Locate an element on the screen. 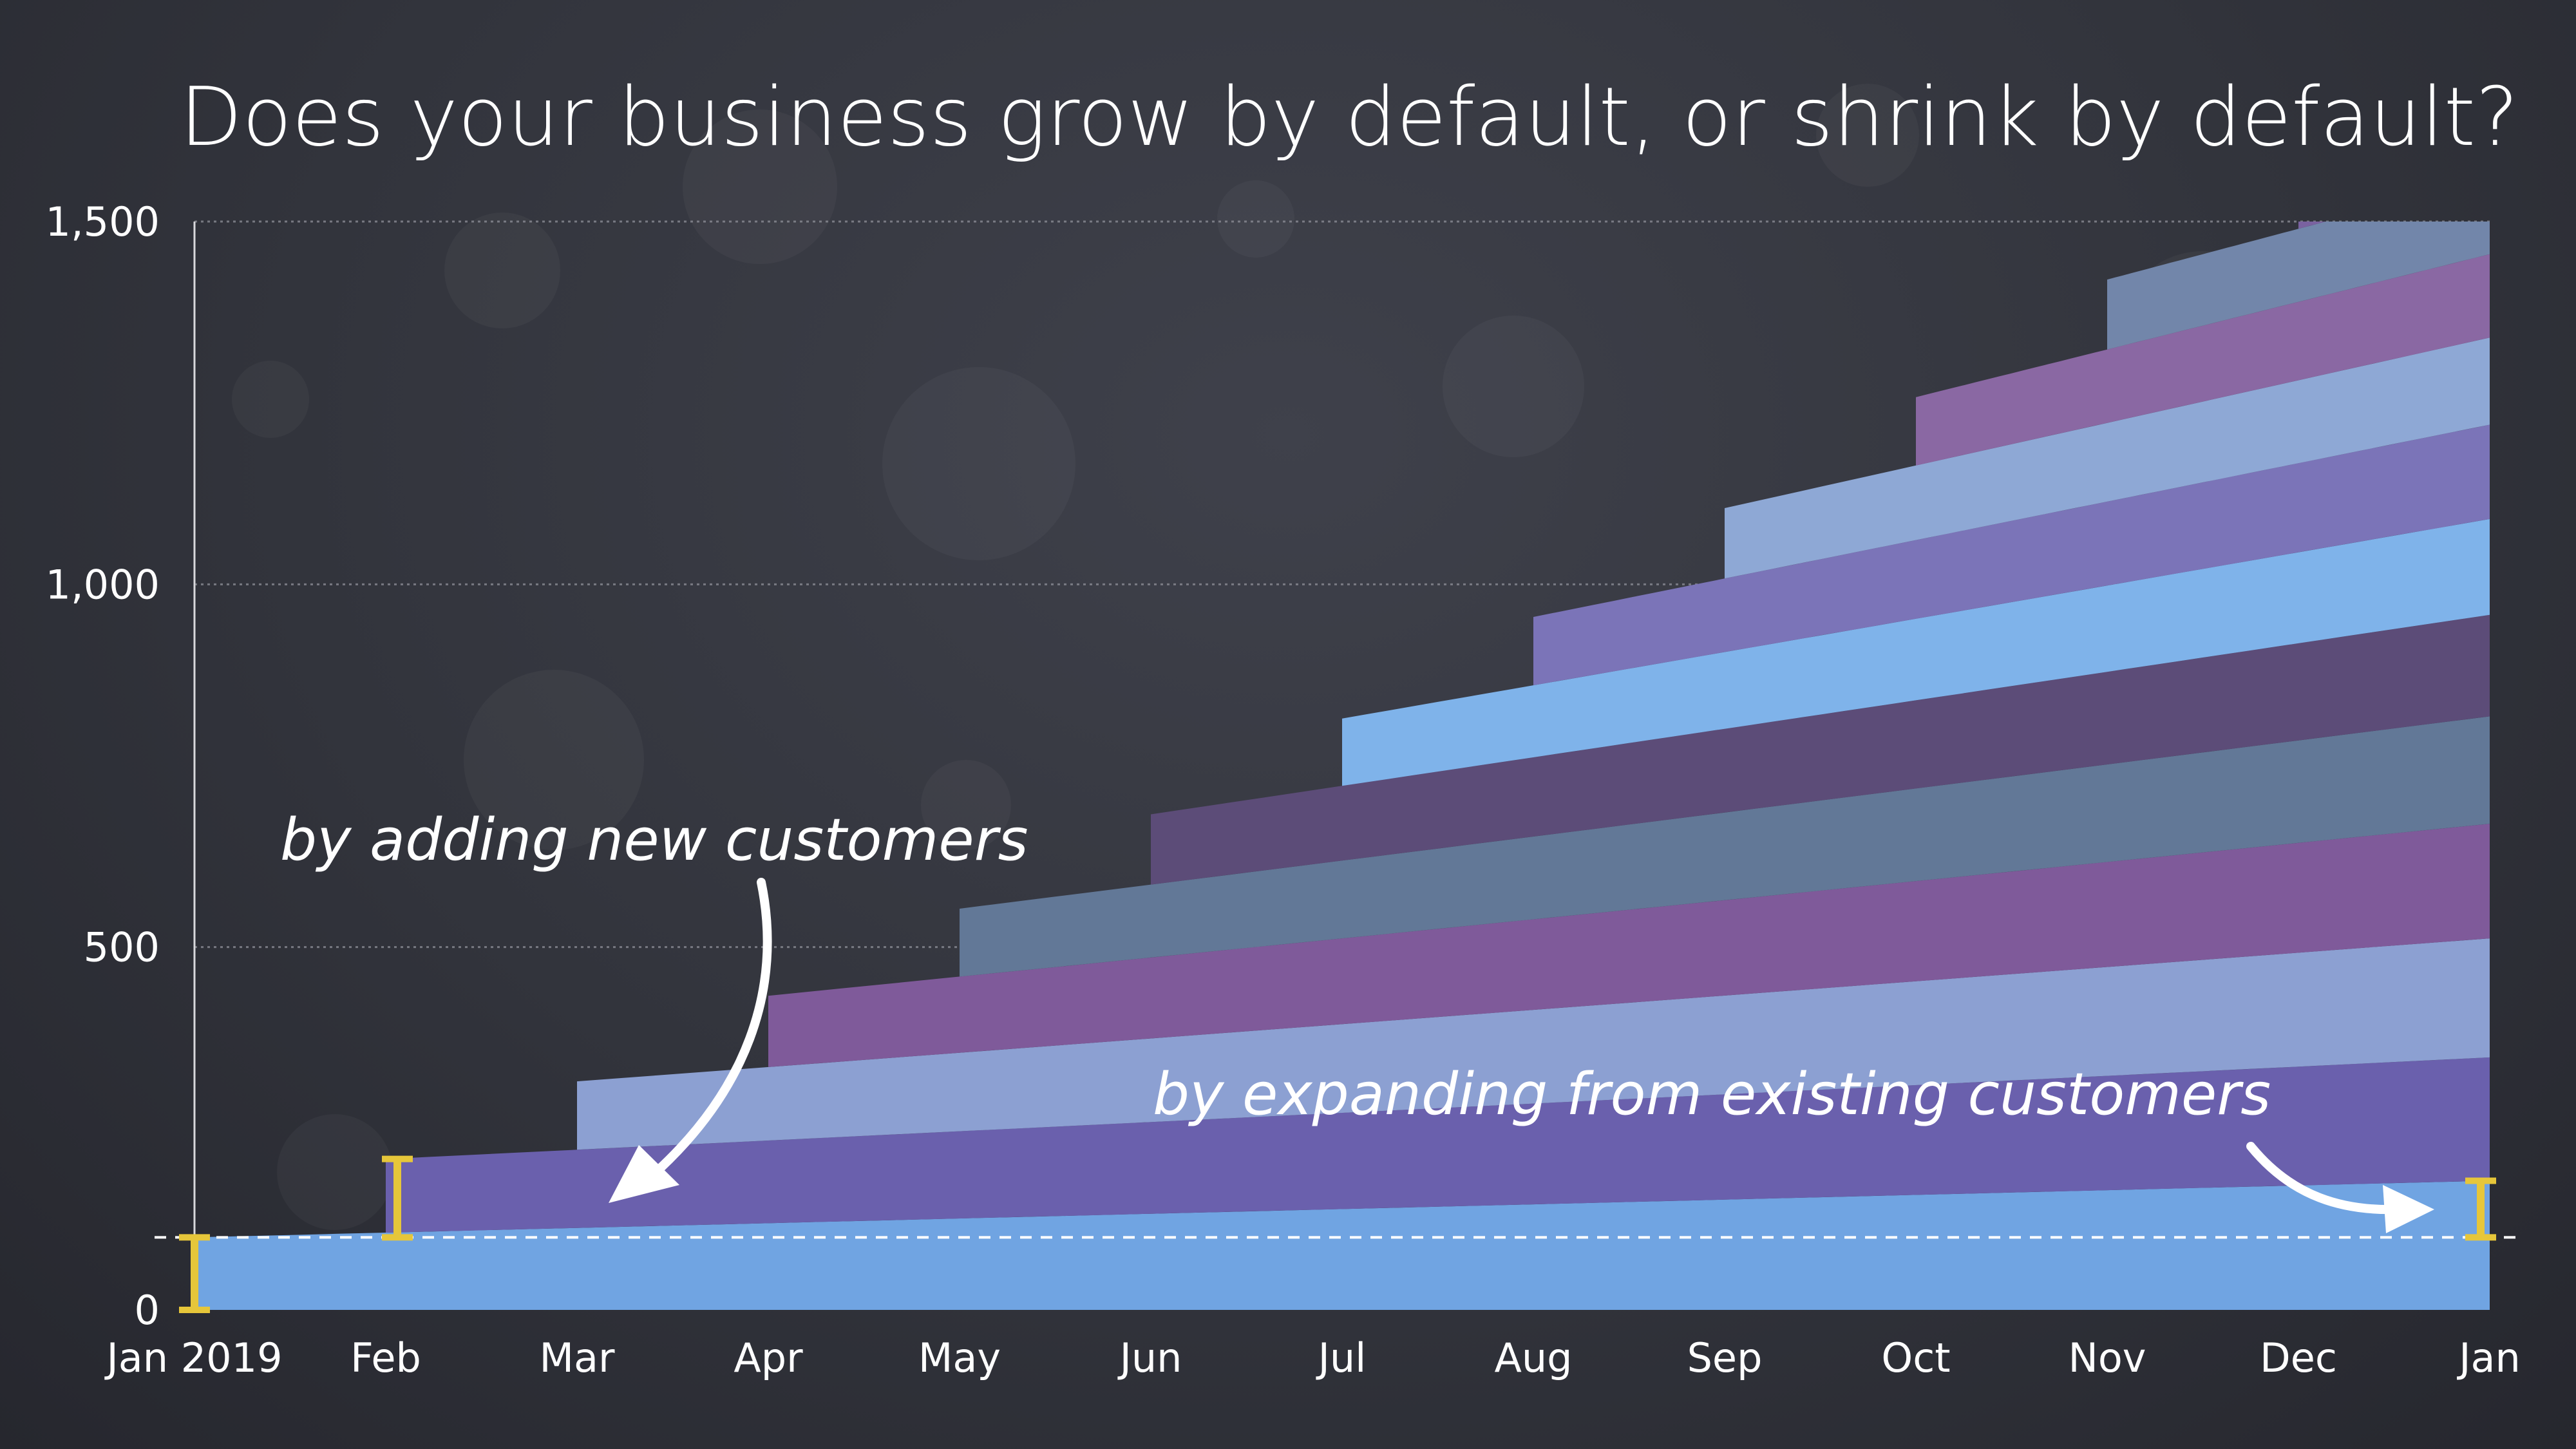 The width and height of the screenshot is (2576, 1449). arrowhead-new-customers is located at coordinates (644, 1174).